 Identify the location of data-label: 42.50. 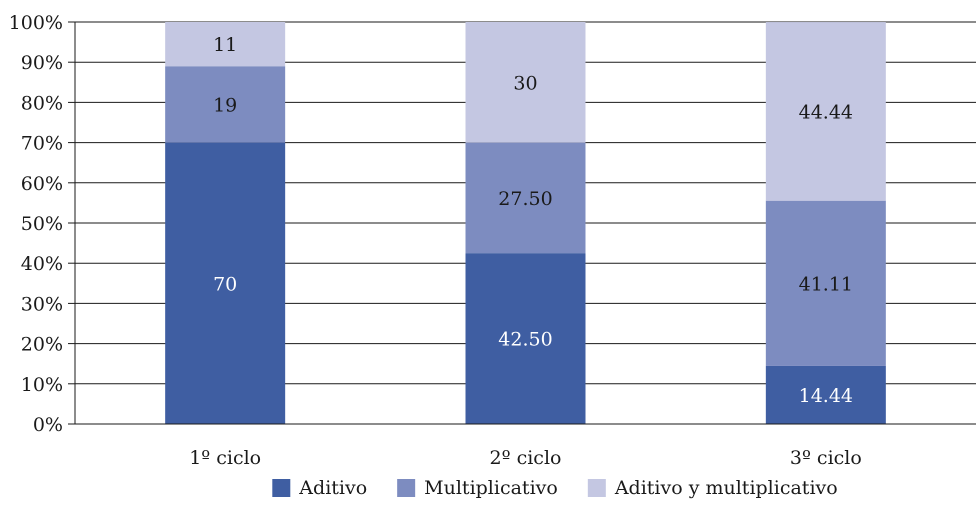
(525, 340).